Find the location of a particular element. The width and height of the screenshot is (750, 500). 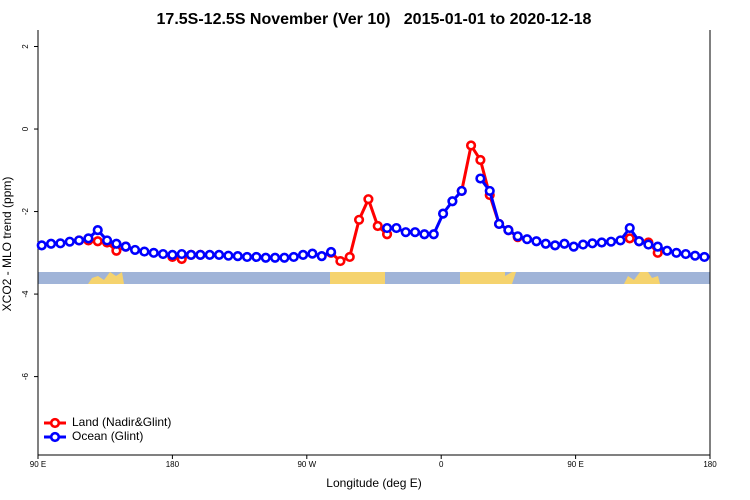

land-mask is located at coordinates (374, 278).